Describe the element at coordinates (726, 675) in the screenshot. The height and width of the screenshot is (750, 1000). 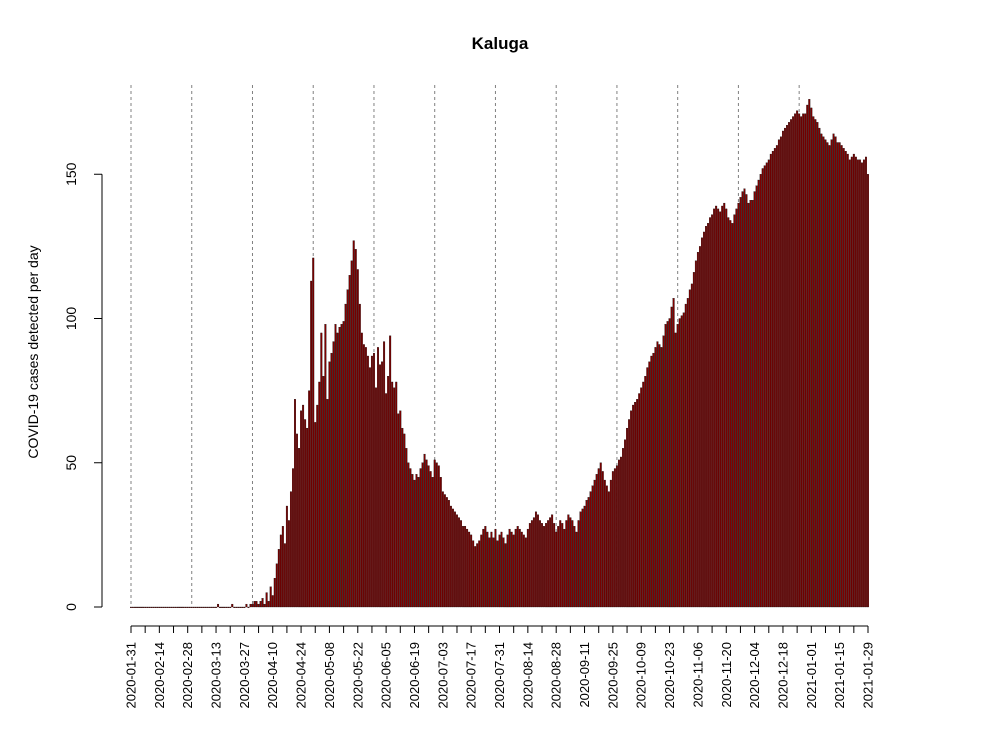
I see `x-tick-label: 2020-11-20` at that location.